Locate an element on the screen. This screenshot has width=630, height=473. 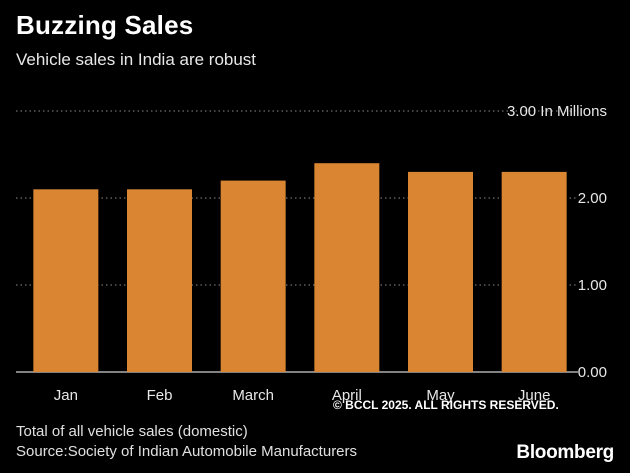
y-tick-label: 2.00 is located at coordinates (592, 198).